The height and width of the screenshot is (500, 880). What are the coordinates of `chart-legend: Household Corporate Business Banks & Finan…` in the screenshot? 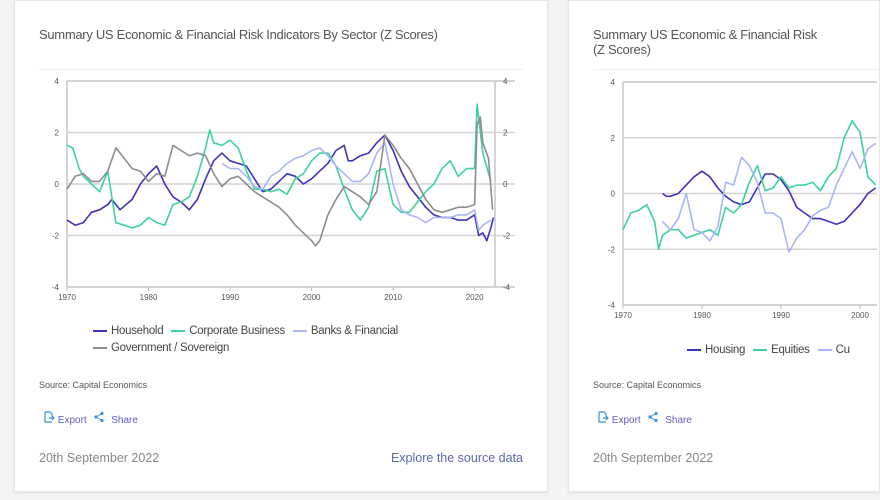 It's located at (293, 340).